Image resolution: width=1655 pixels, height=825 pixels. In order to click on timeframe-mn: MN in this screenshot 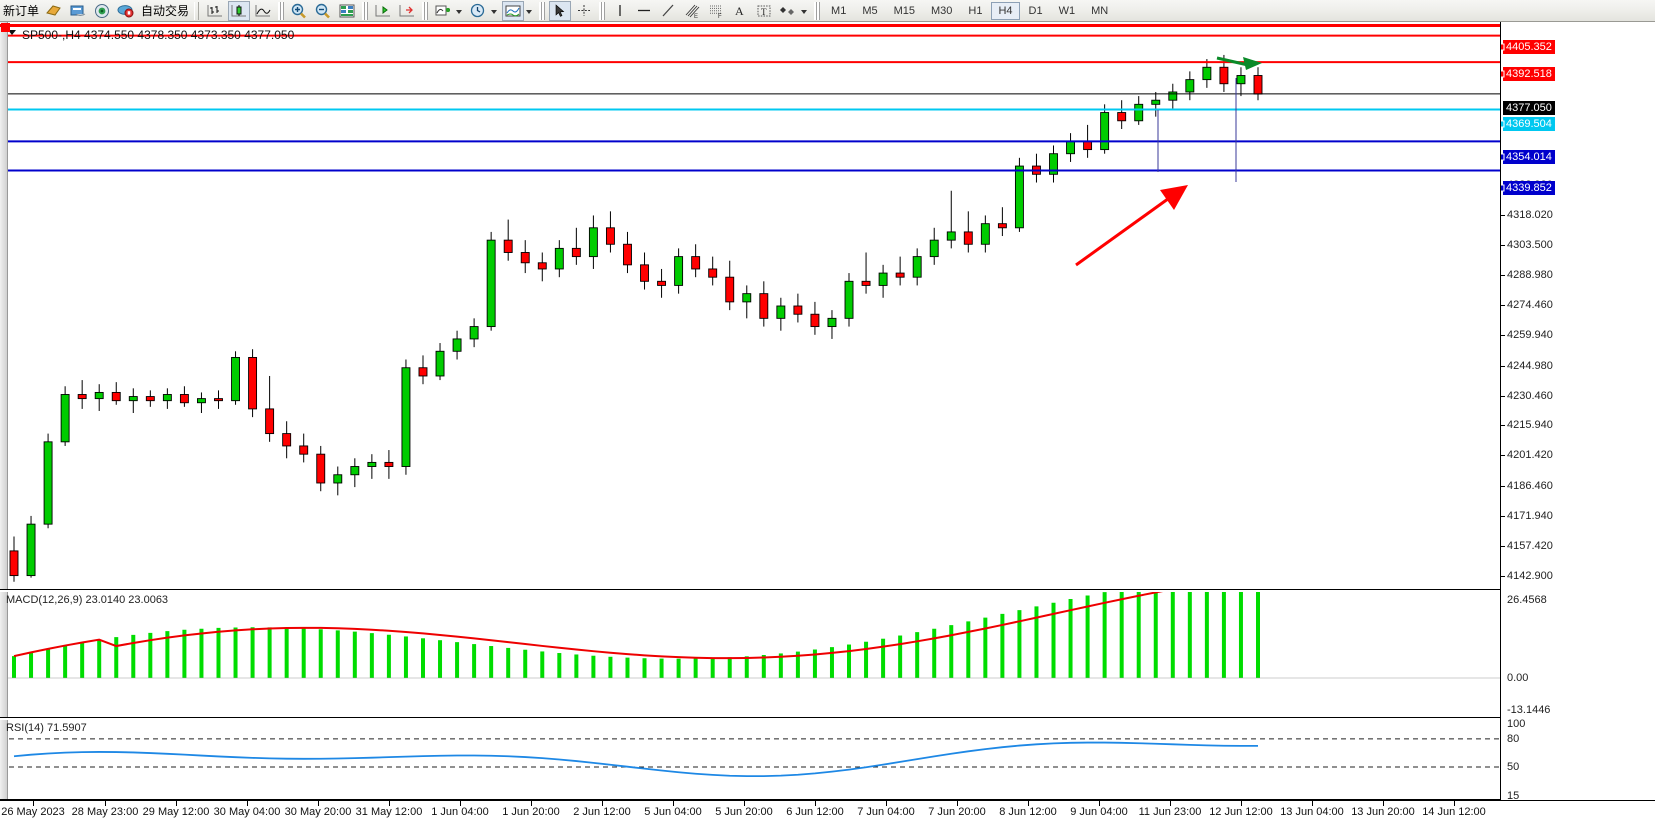, I will do `click(1100, 10)`.